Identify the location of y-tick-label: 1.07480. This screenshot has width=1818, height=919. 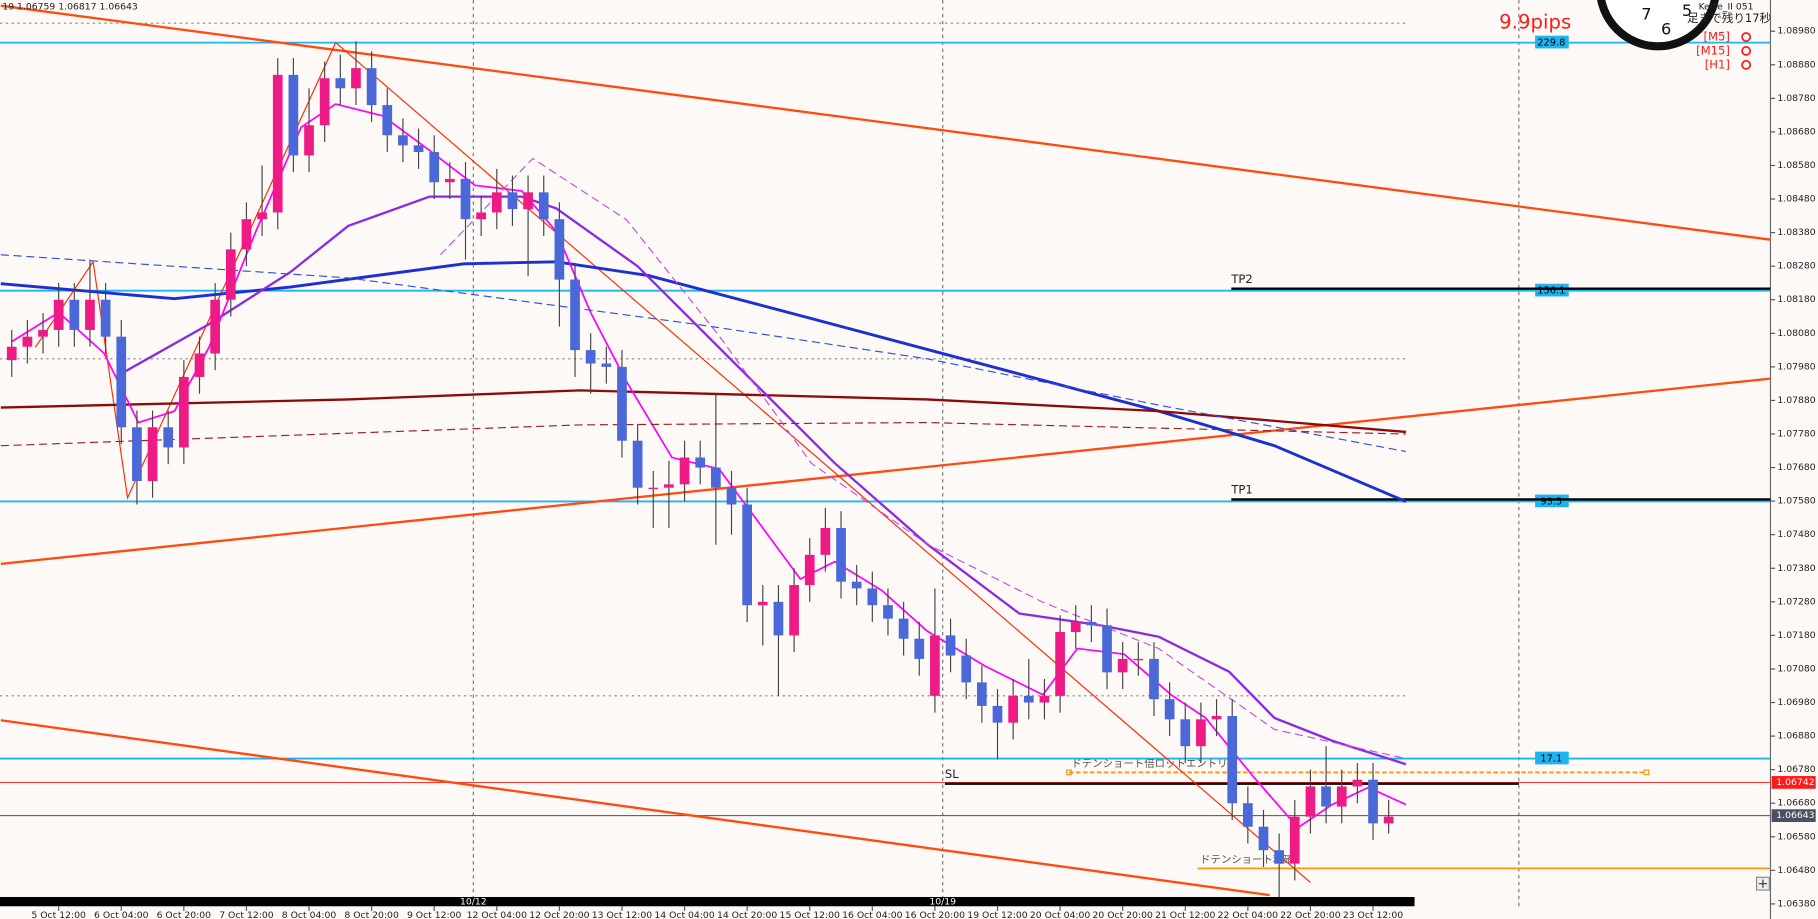
(1796, 534).